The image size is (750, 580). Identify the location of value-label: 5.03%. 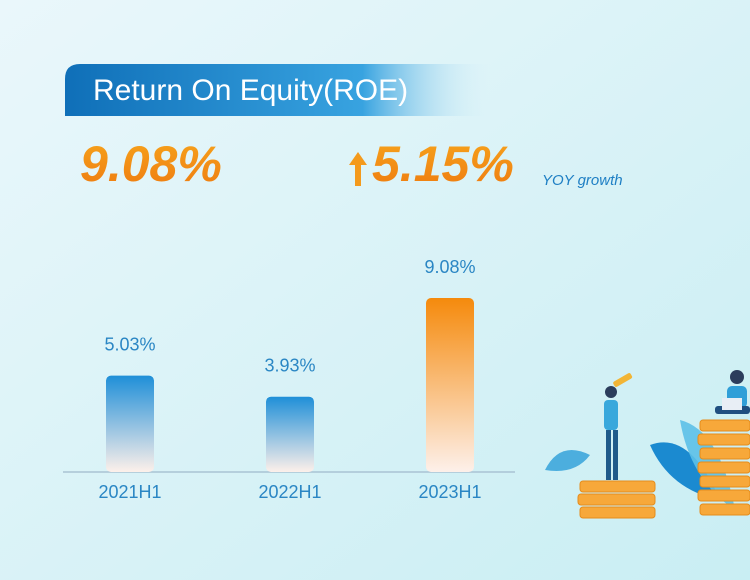
(129, 344).